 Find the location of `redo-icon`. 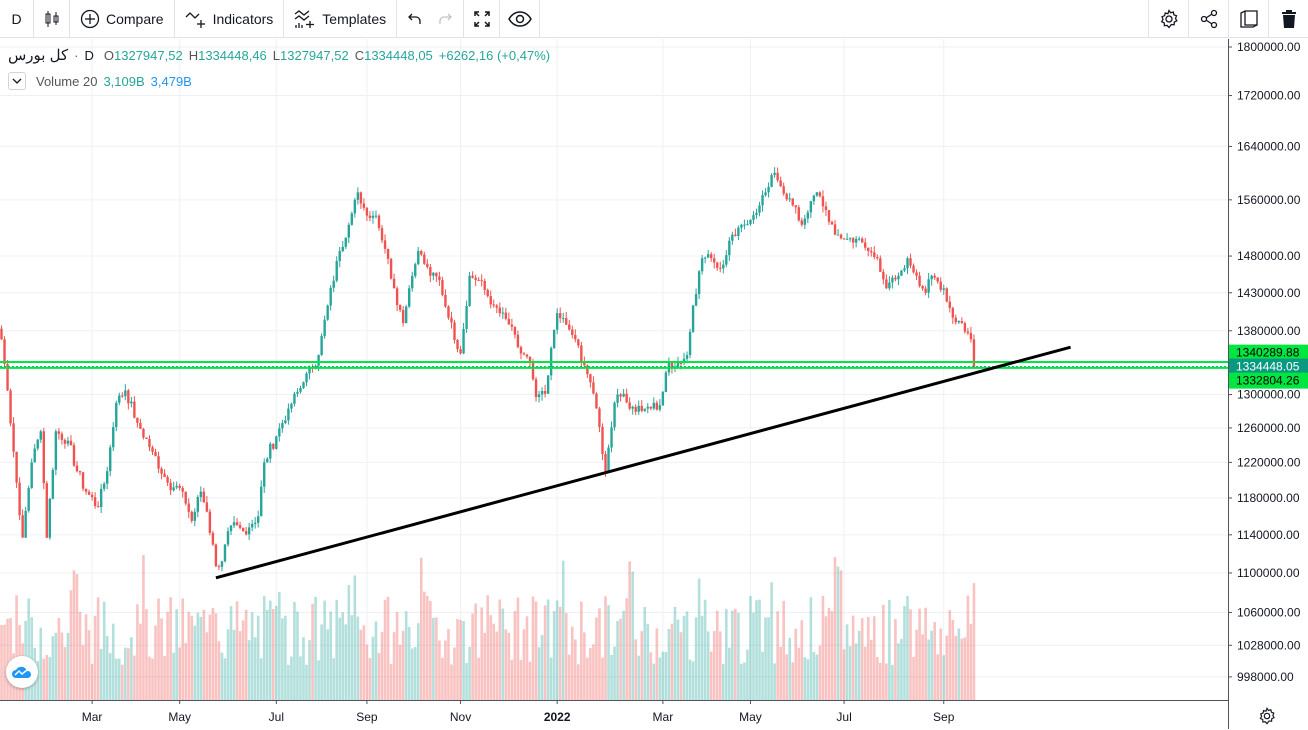

redo-icon is located at coordinates (445, 19).